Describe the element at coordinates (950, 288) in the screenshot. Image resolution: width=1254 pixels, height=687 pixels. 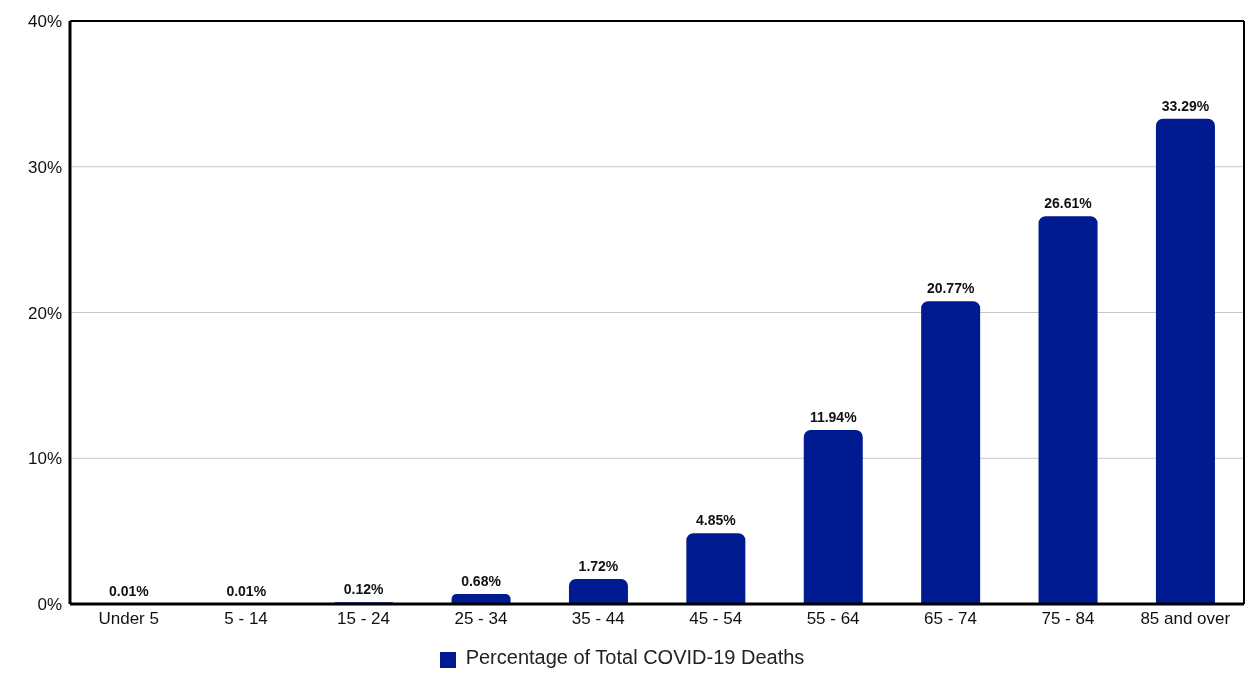
I see `data-label: 20.77%` at that location.